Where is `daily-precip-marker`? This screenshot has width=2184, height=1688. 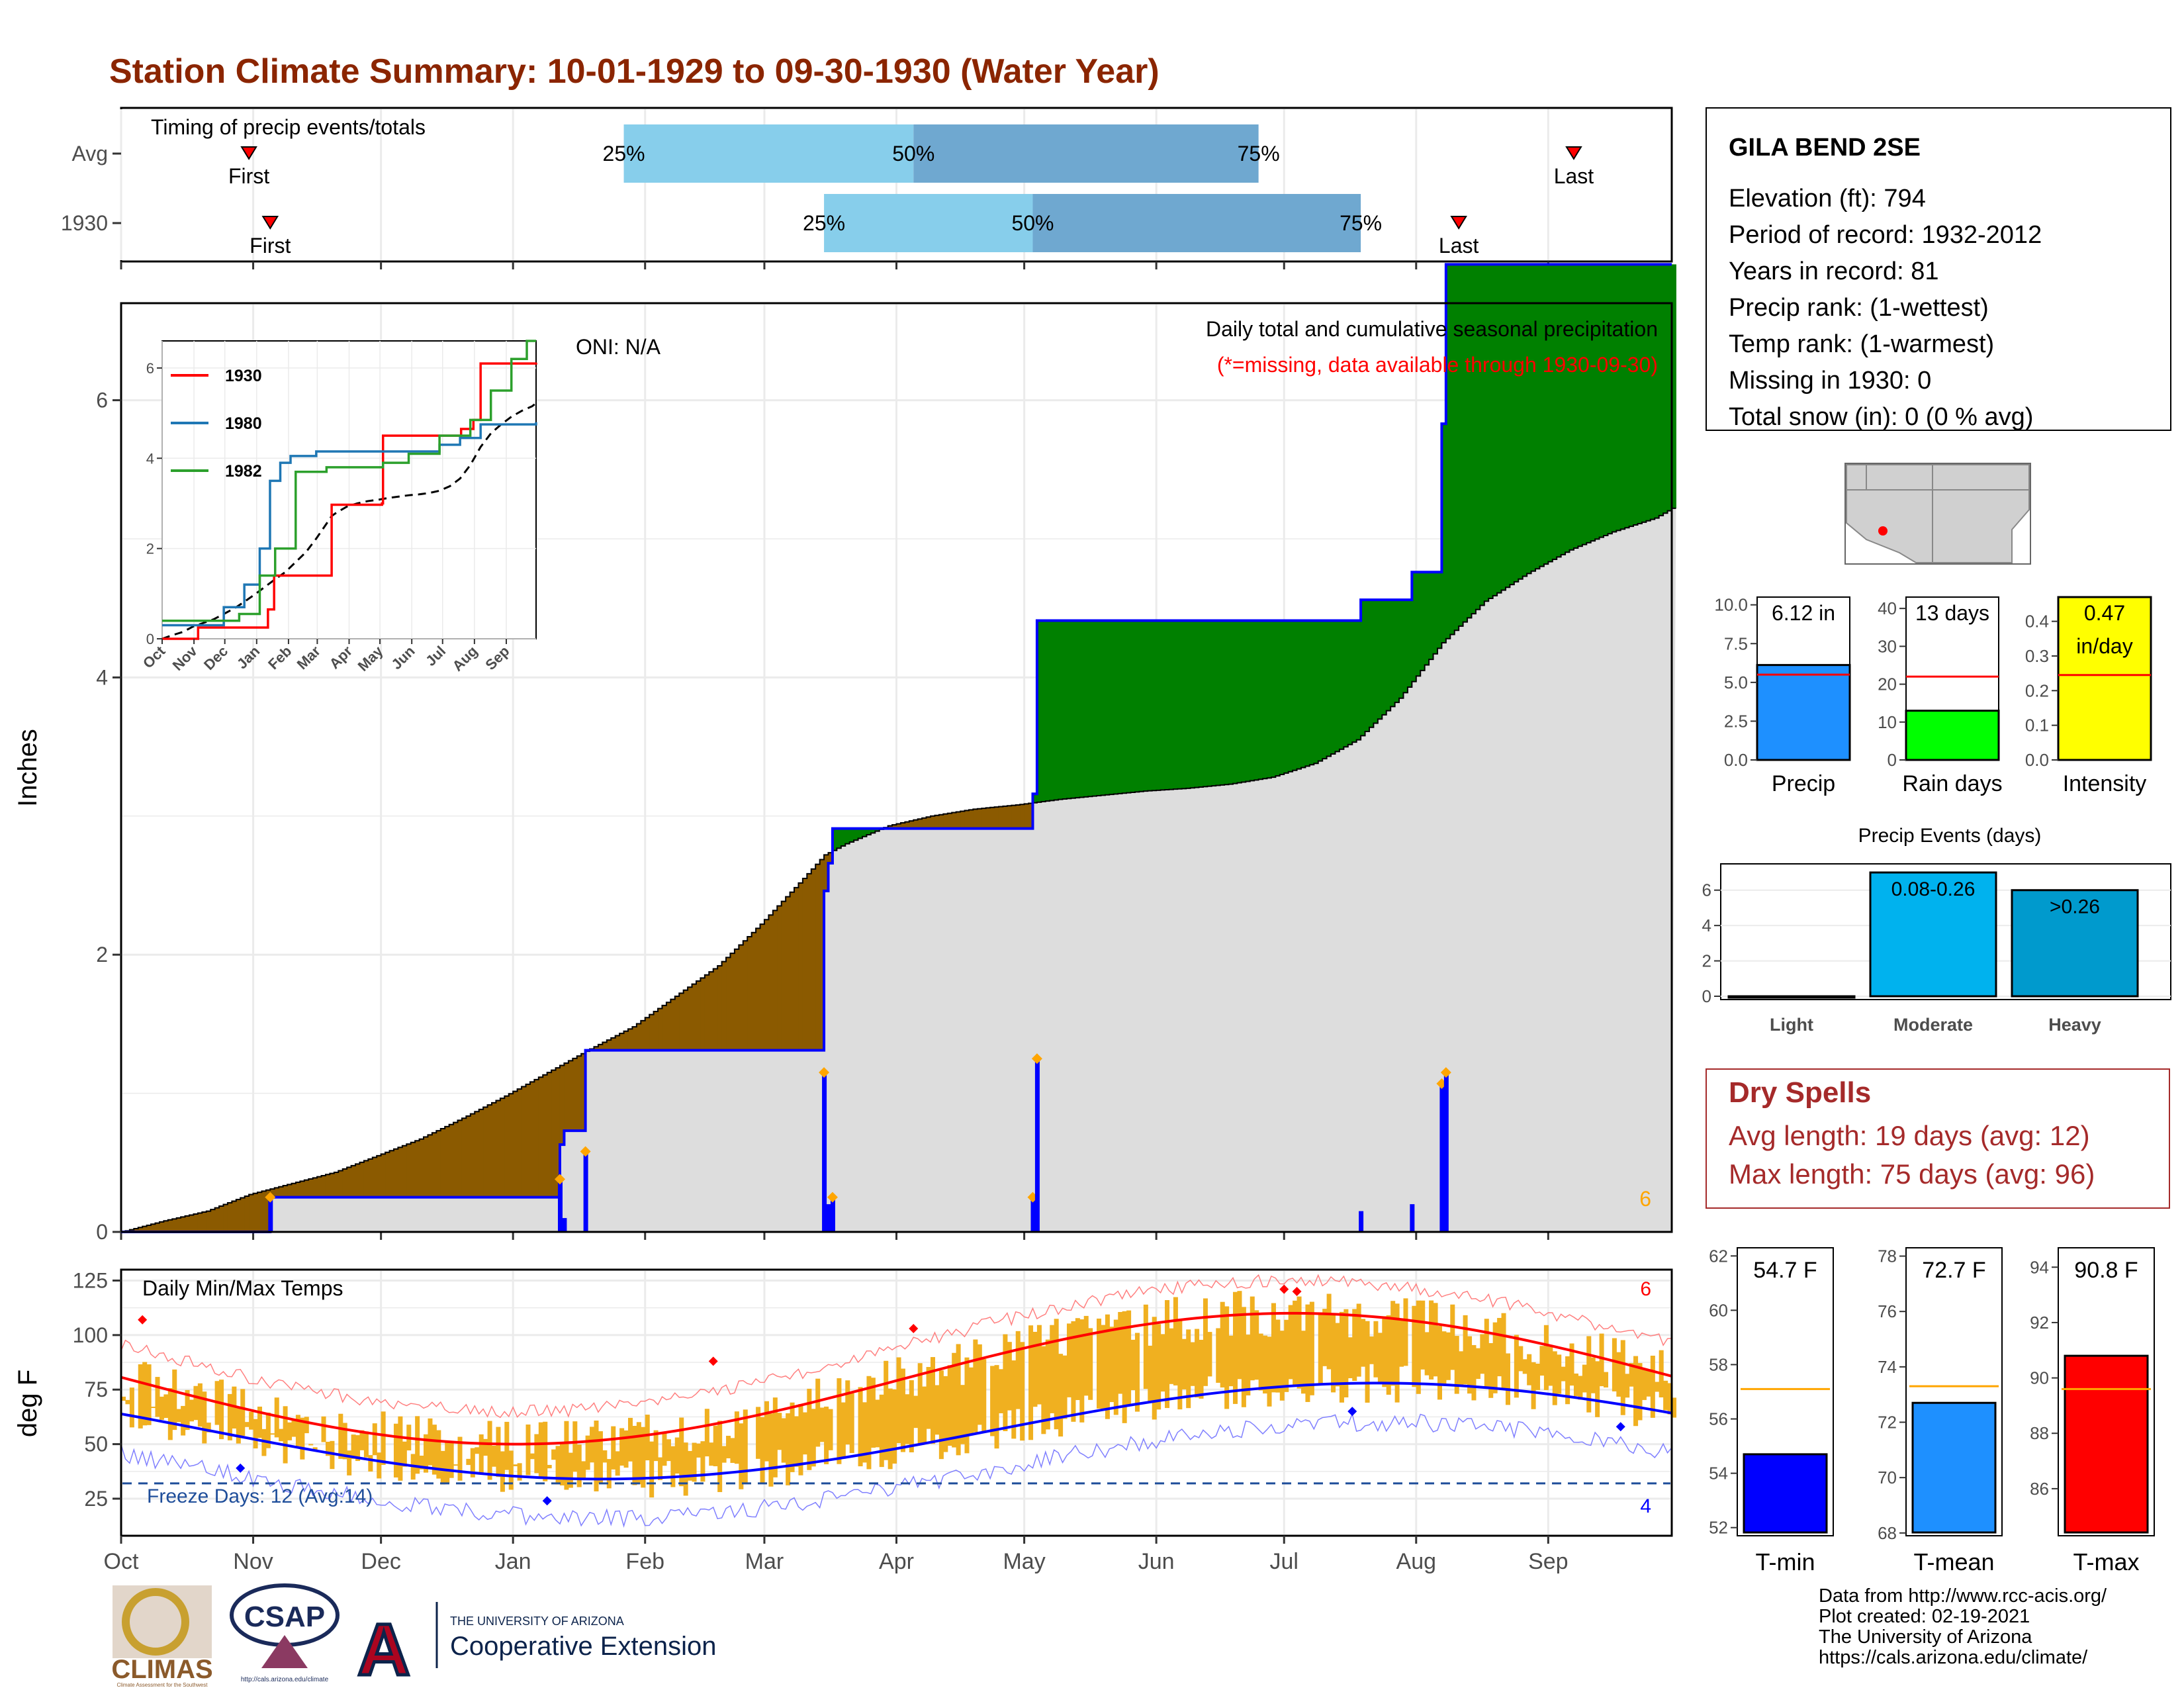
daily-precip-marker is located at coordinates (832, 1197).